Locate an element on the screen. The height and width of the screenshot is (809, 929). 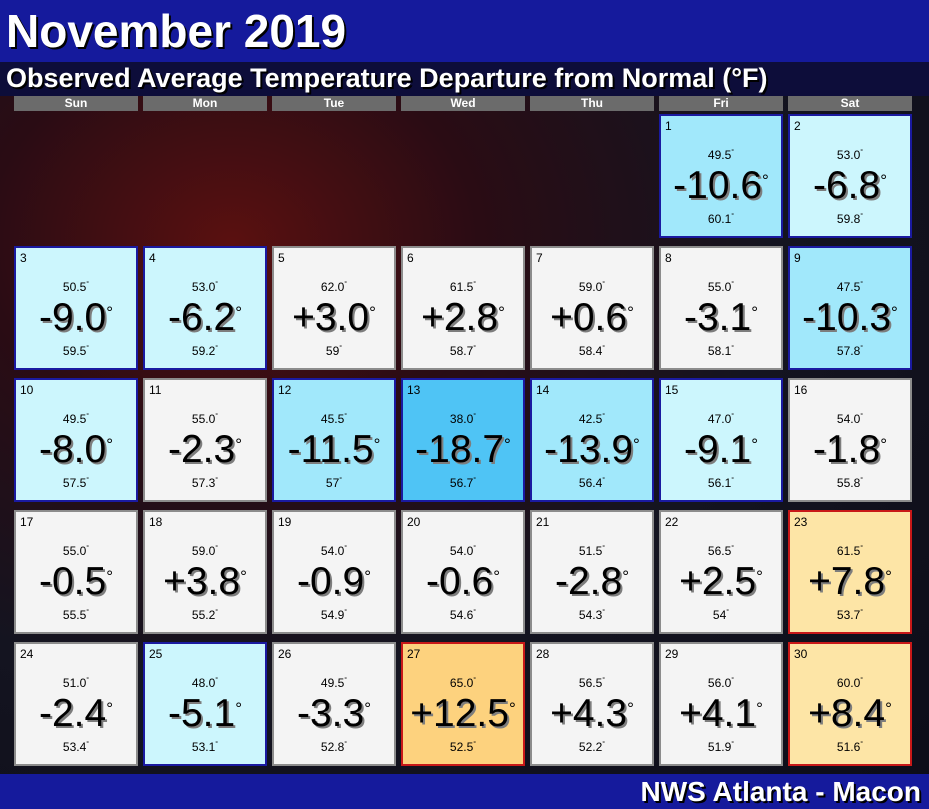
departure-value: -1.8 is located at coordinates (846, 449).